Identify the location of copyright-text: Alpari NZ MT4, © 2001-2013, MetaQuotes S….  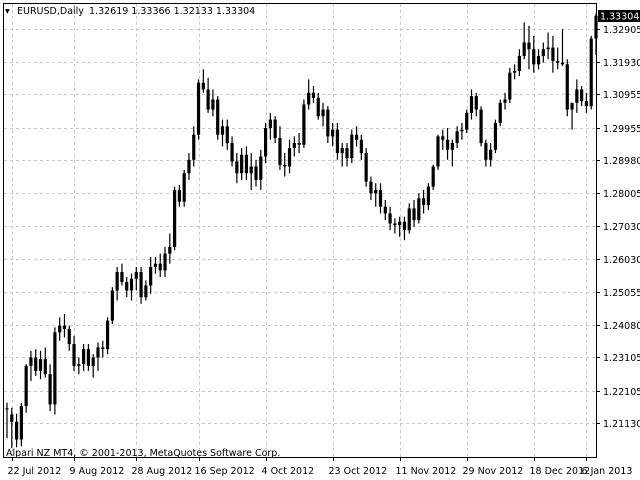
(143, 453).